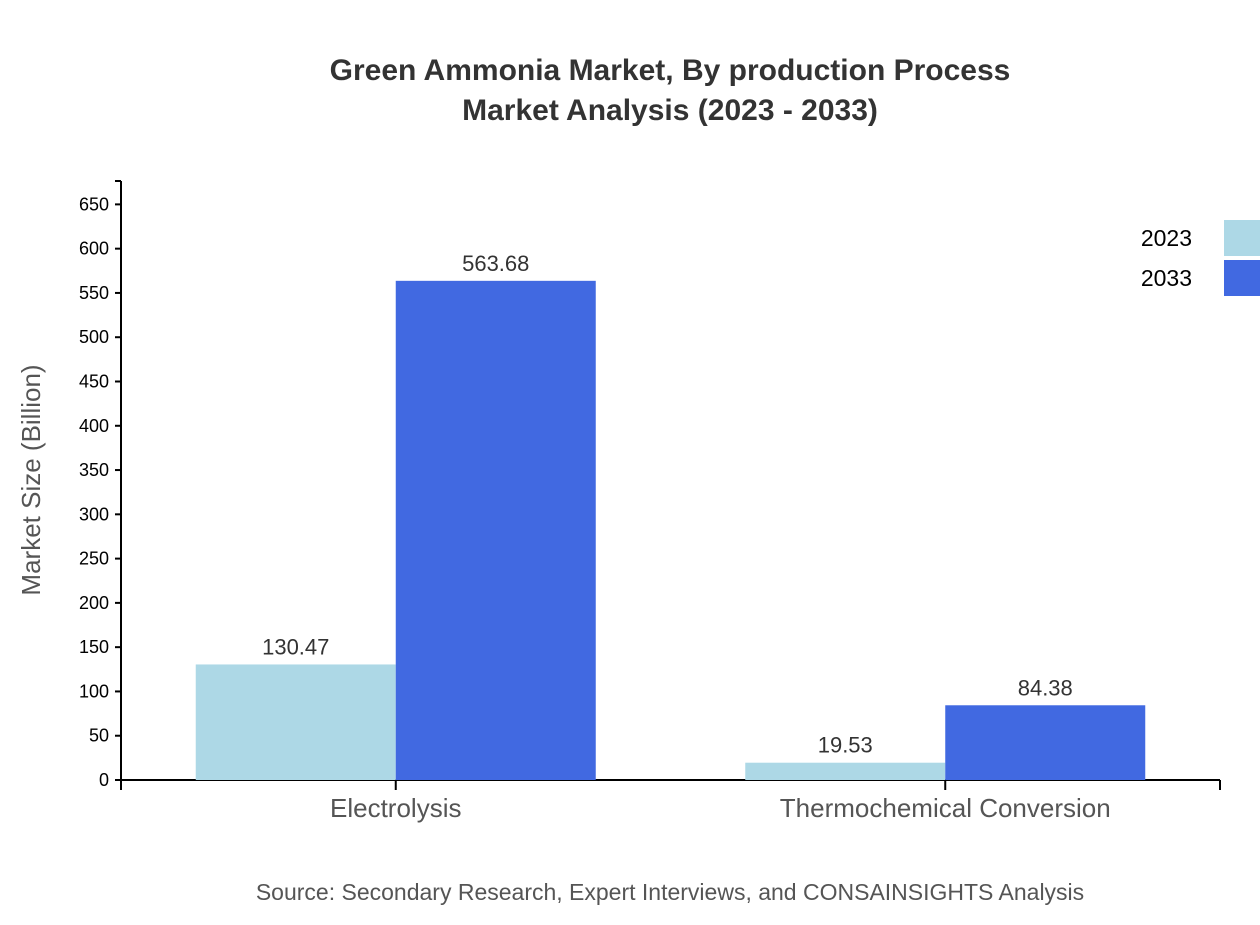 The width and height of the screenshot is (1260, 925). What do you see at coordinates (495, 530) in the screenshot?
I see `bar-2033-electrolysis` at bounding box center [495, 530].